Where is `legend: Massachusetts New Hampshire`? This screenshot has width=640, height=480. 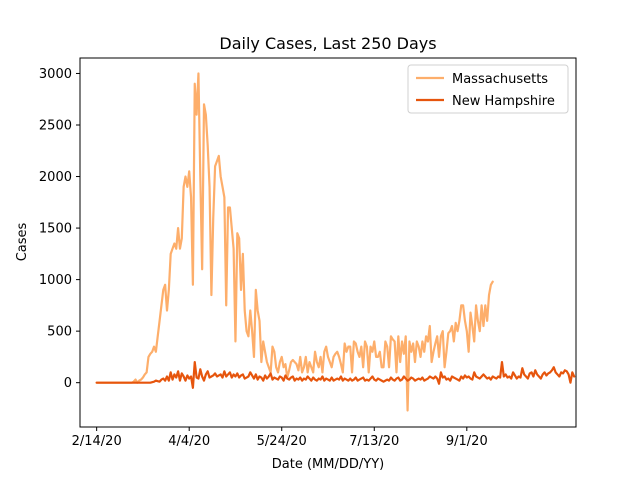 legend: Massachusetts New Hampshire is located at coordinates (488, 89).